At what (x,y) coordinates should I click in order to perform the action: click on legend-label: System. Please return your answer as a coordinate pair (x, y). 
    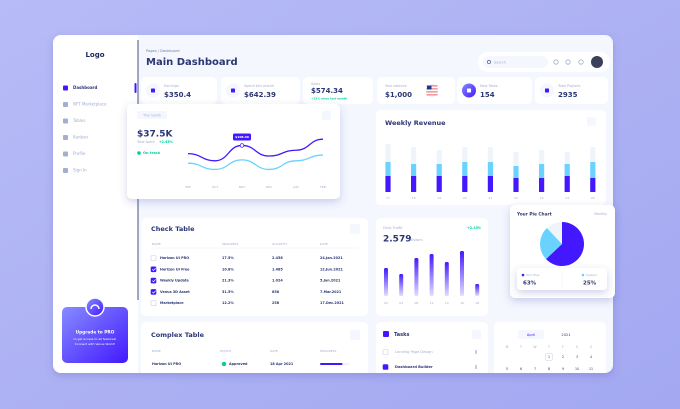
    Looking at the image, I should click on (591, 275).